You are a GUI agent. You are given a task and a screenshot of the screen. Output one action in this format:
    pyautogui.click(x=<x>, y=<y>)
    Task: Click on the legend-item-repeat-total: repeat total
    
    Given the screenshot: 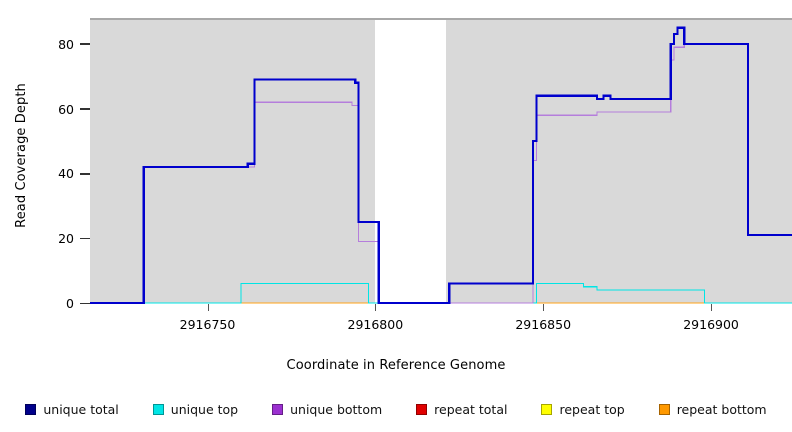 What is the action you would take?
    pyautogui.click(x=461, y=409)
    